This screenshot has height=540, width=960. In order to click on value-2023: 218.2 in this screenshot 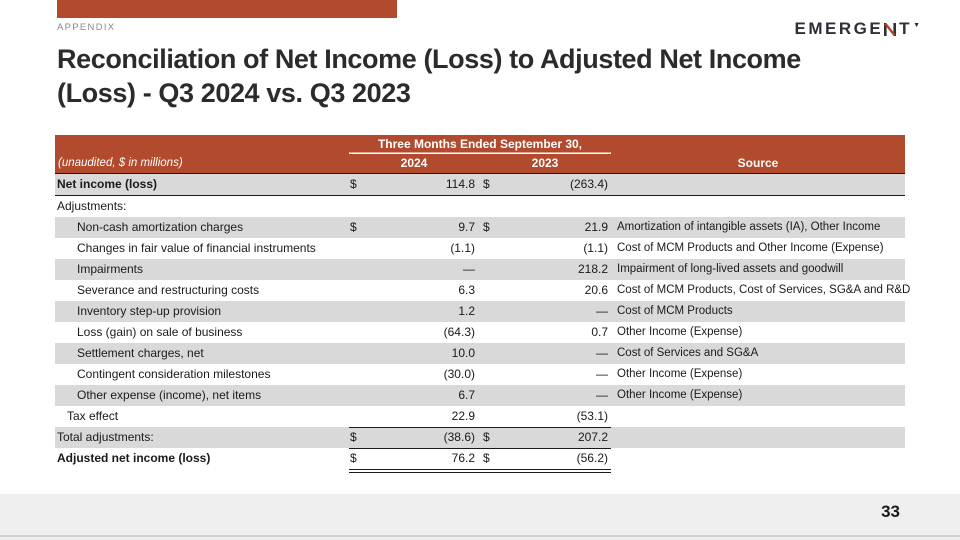, I will do `click(592, 269)`.